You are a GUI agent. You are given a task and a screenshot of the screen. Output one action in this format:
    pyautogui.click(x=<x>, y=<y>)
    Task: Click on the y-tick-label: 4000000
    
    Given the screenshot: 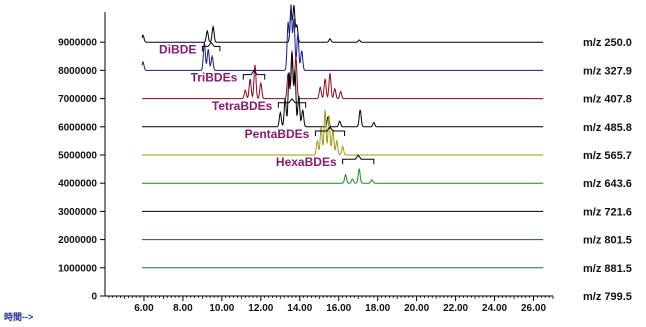 What is the action you would take?
    pyautogui.click(x=77, y=184)
    